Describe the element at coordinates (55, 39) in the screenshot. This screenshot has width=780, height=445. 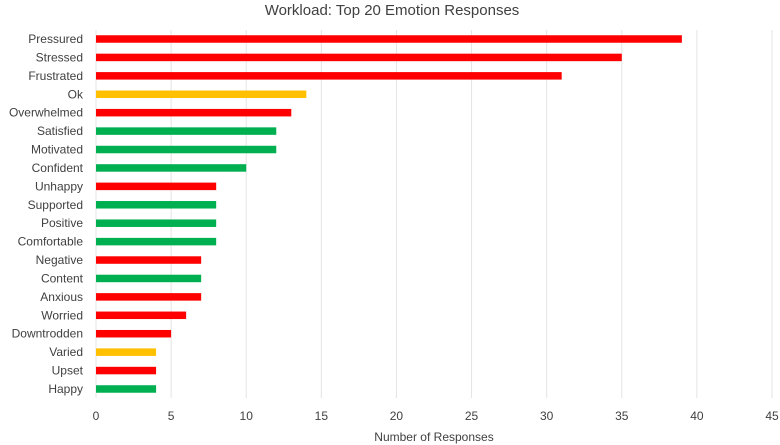
I see `category-label: Pressured` at that location.